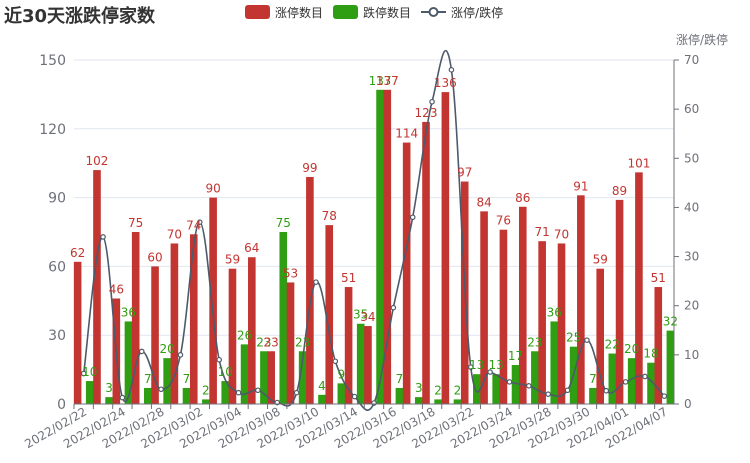  Describe the element at coordinates (573, 338) in the screenshot. I see `data-label-limit-down: 25` at that location.